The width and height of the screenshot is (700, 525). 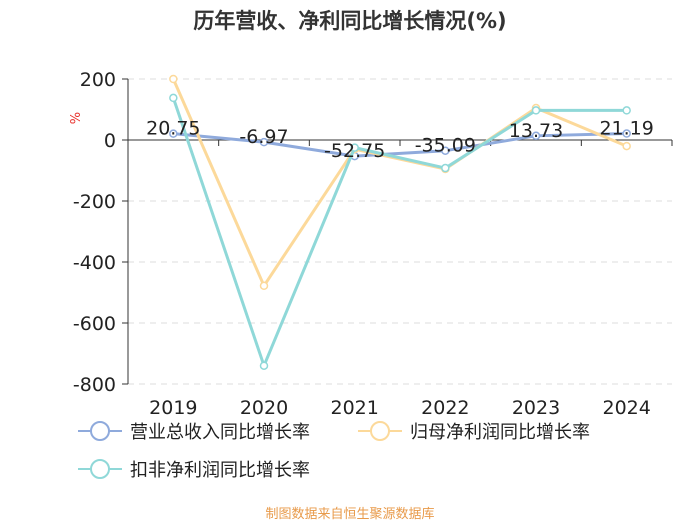 I want to click on legend-item-2: 归母净利润同比增长率, so click(x=474, y=432).